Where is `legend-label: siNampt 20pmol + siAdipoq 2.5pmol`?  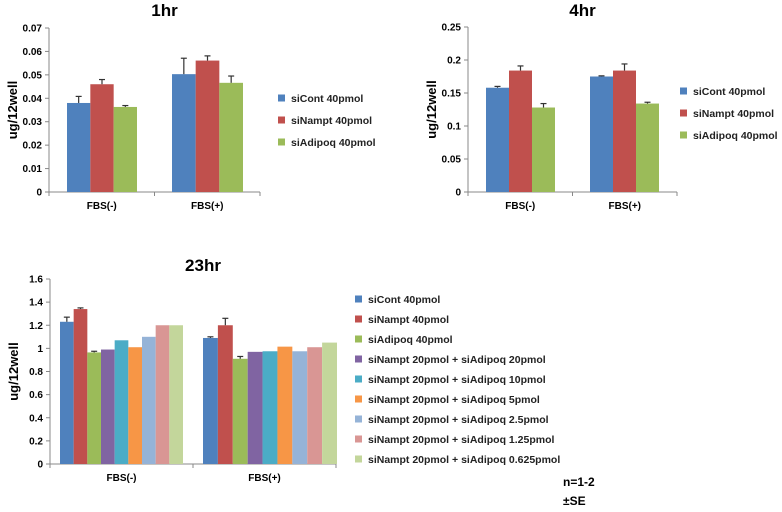
legend-label: siNampt 20pmol + siAdipoq 2.5pmol is located at coordinates (458, 420).